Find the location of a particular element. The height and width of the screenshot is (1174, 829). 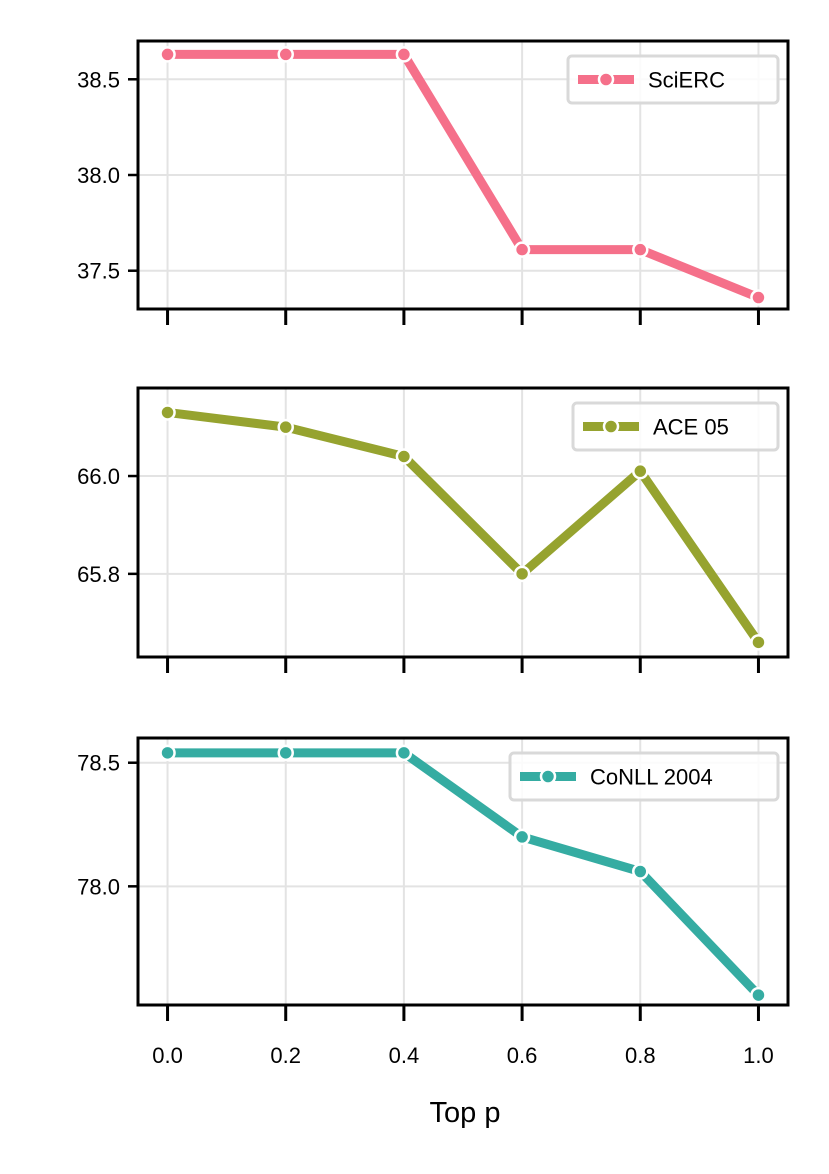

y-tick-label: 37.5 is located at coordinates (98, 271).